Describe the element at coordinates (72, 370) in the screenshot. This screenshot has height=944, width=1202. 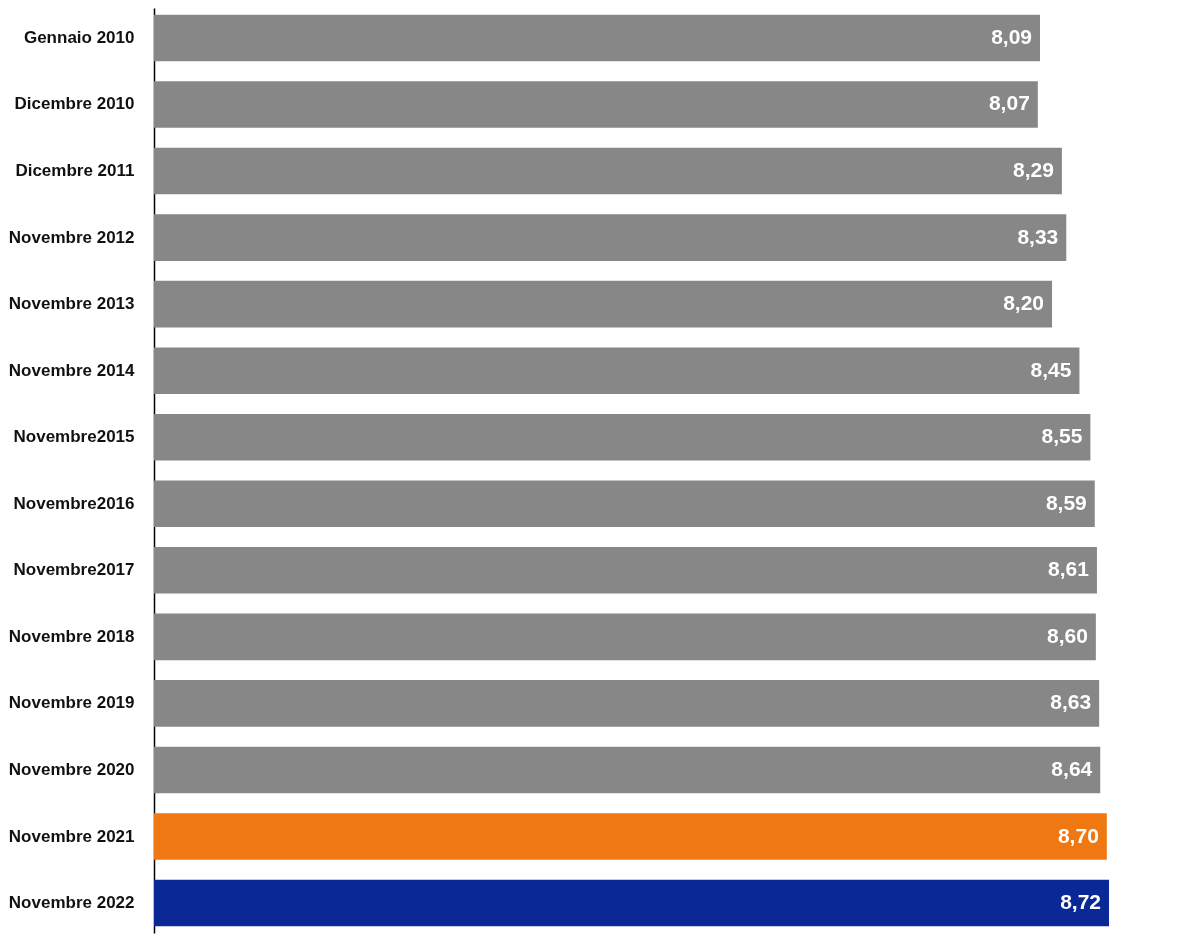
I see `y-tick-label: Novembre 2014` at that location.